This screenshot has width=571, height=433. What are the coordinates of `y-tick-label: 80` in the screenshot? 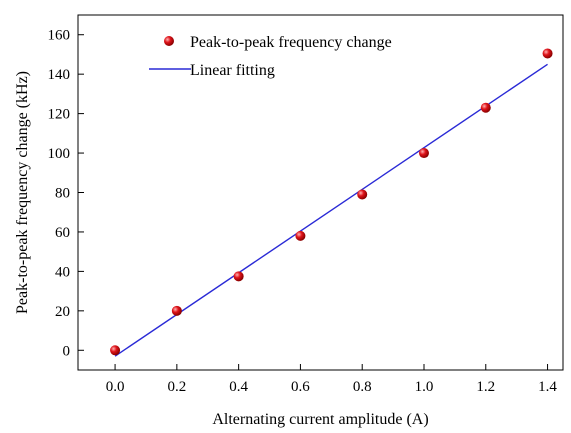 It's located at (62, 194).